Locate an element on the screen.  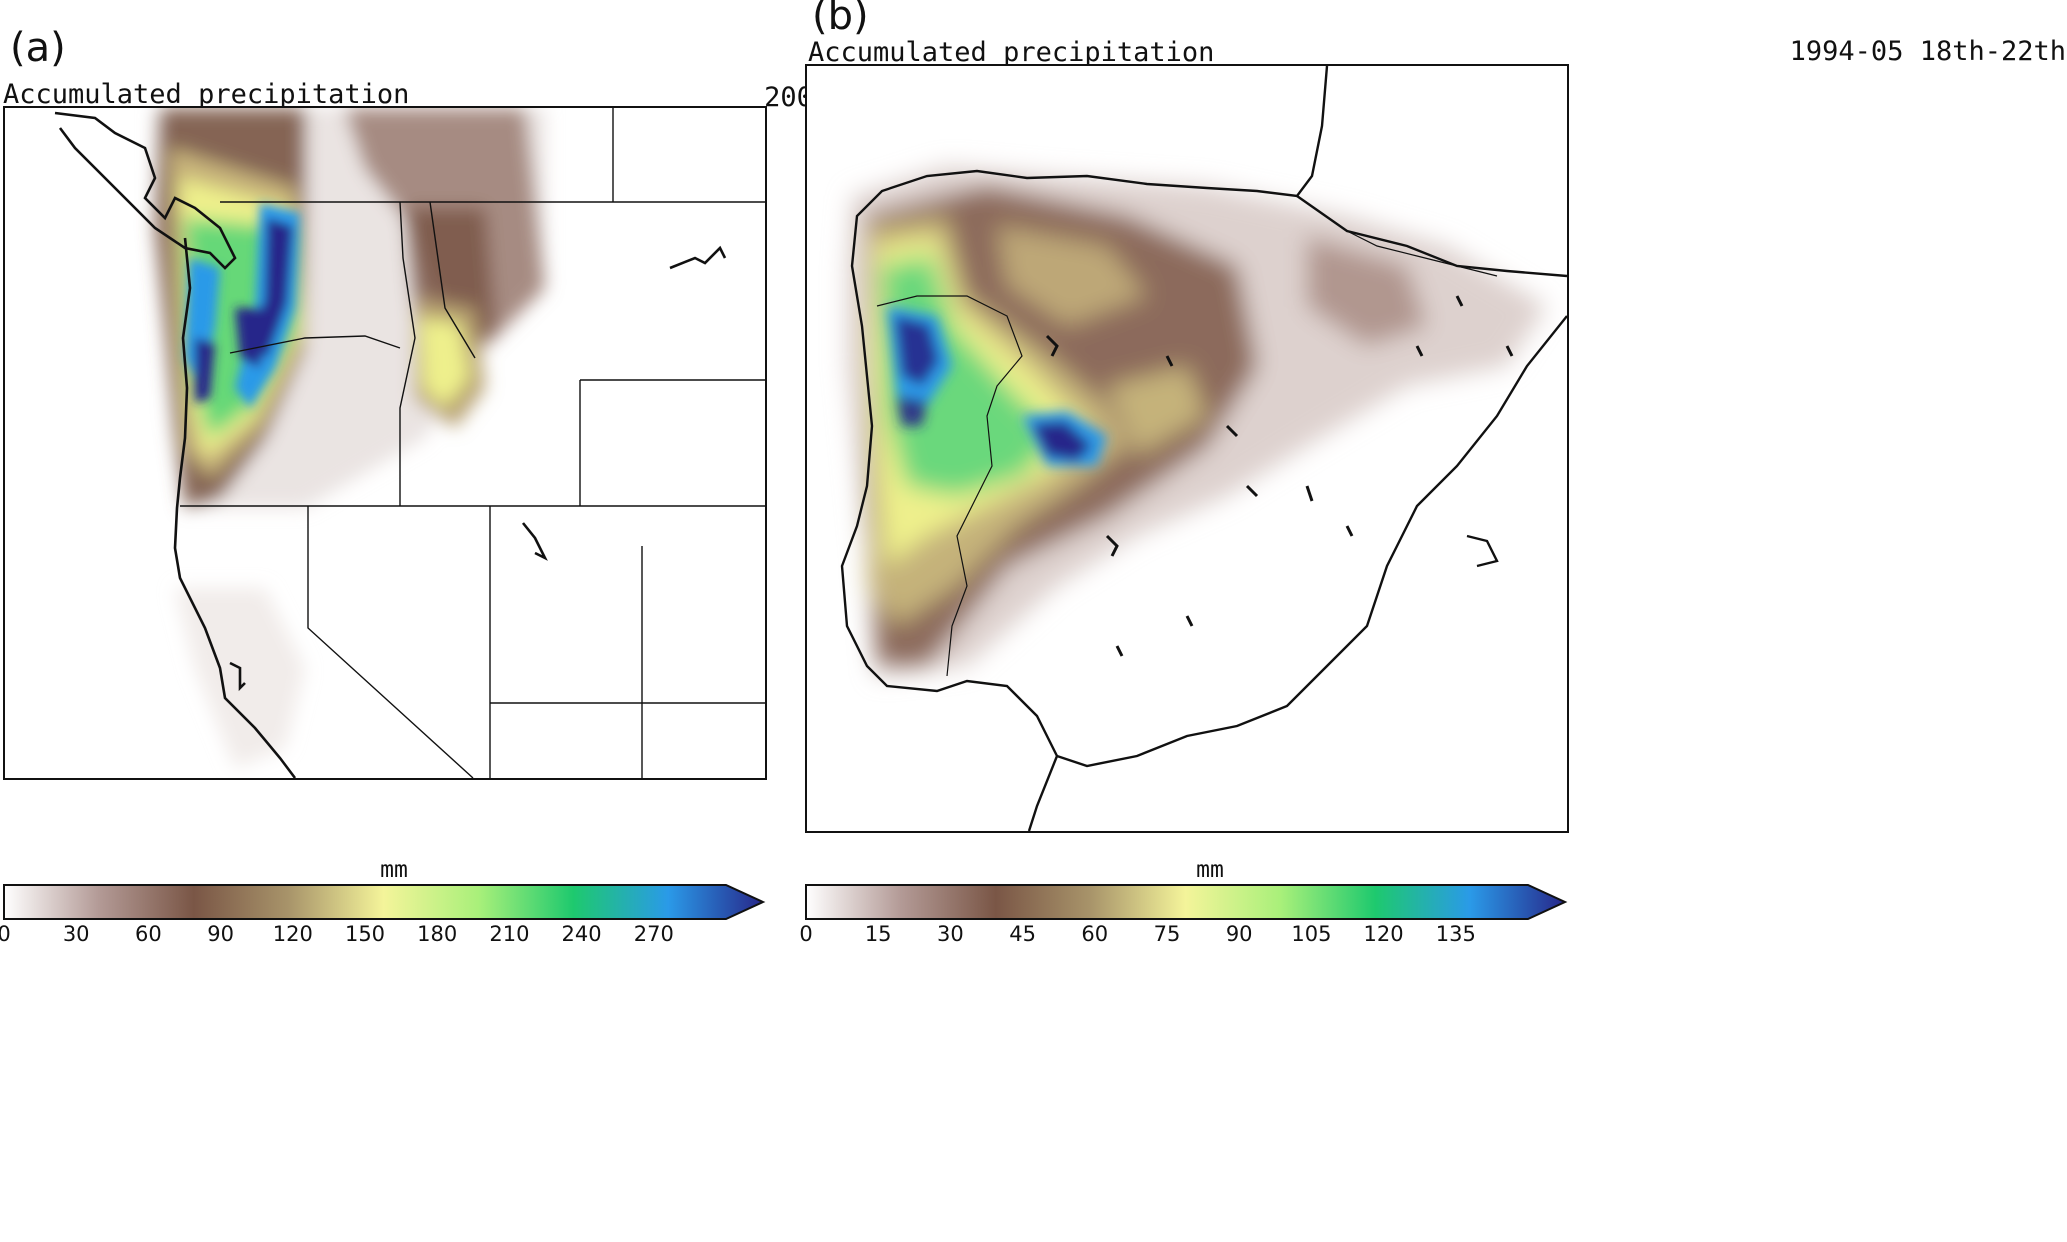
panel-a-precip-field is located at coordinates (350, 438).